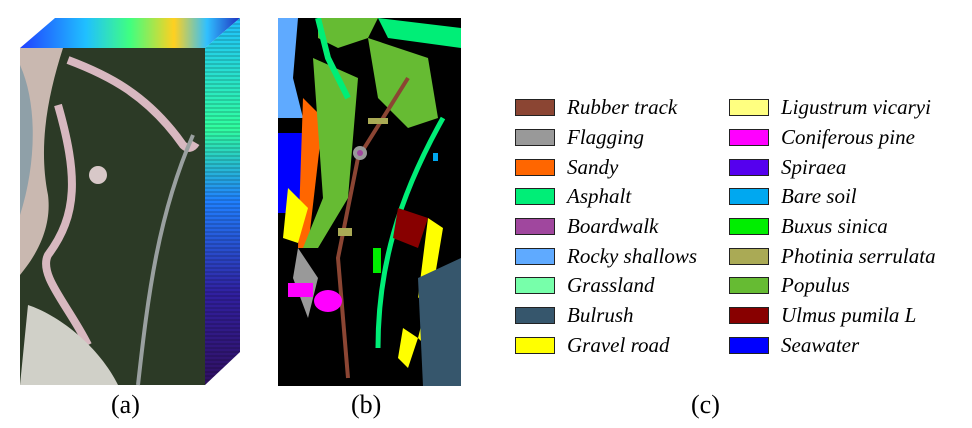 The height and width of the screenshot is (428, 972). I want to click on legend-label: Seawater, so click(820, 344).